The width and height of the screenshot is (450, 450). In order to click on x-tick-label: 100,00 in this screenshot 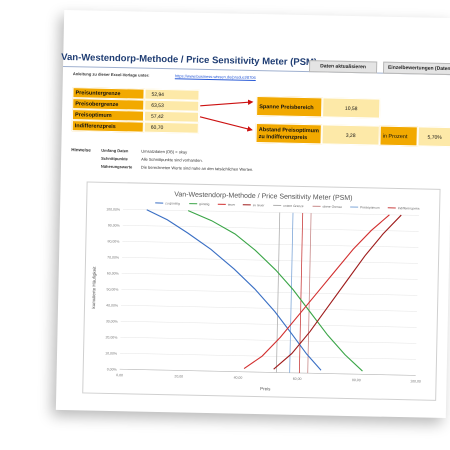, I will do `click(415, 381)`.